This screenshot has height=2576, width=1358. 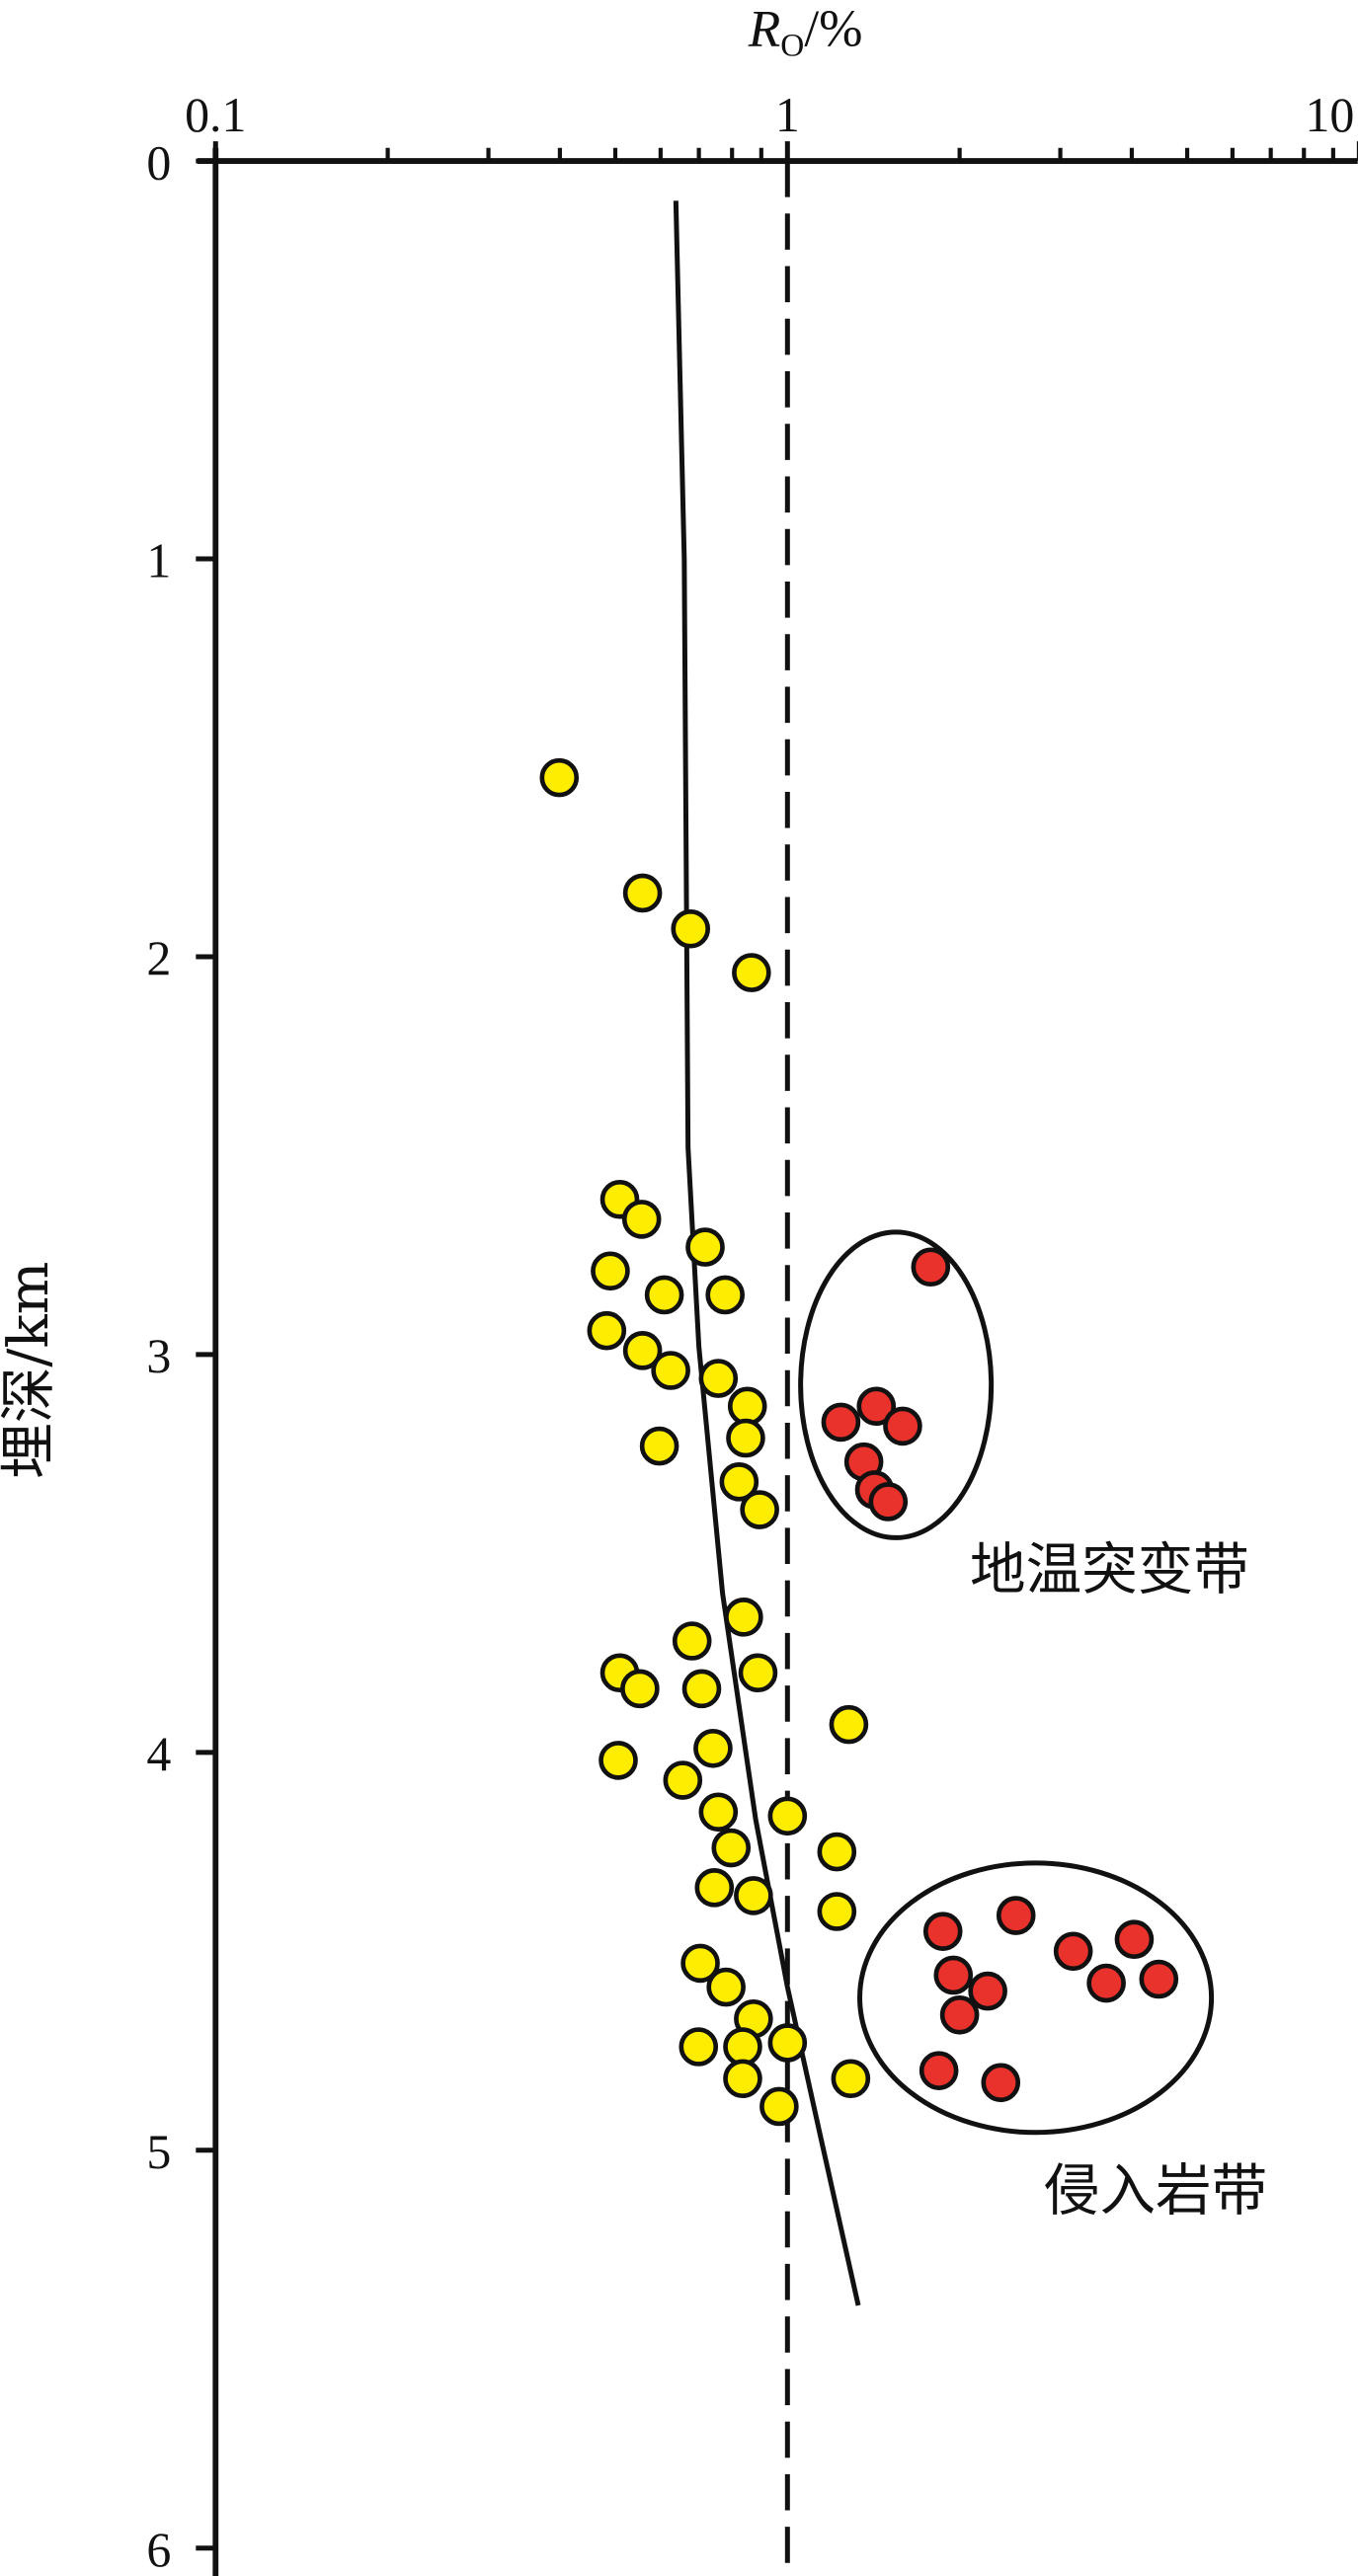 What do you see at coordinates (215, 115) in the screenshot?
I see `x-tick-label: 0.1` at bounding box center [215, 115].